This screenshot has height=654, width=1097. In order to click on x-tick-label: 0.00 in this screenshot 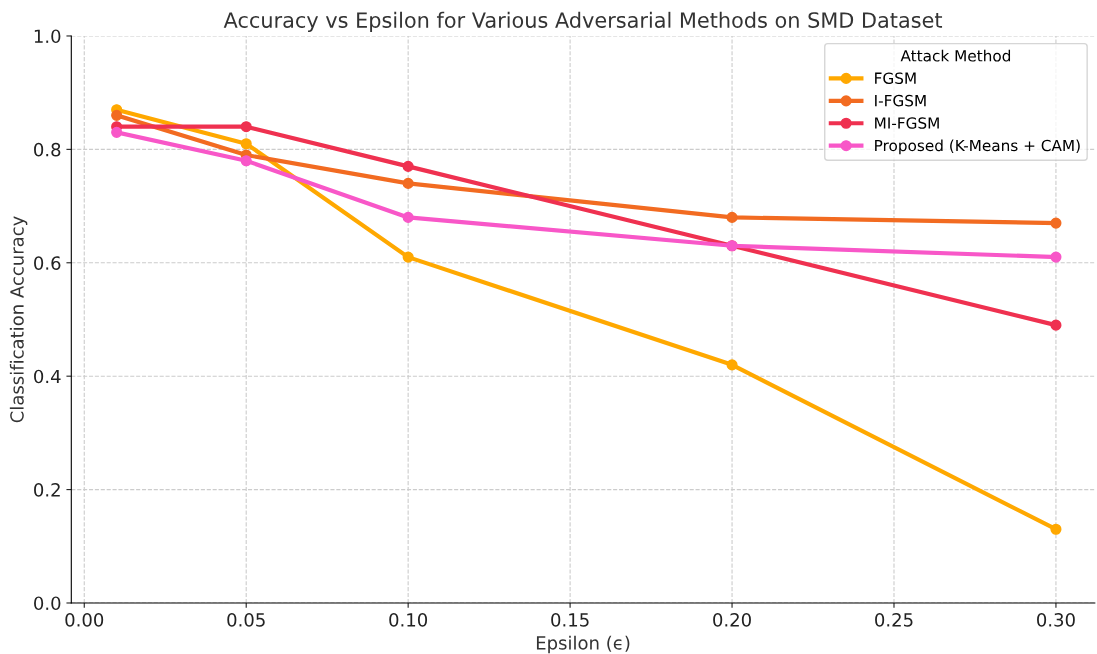, I will do `click(84, 620)`.